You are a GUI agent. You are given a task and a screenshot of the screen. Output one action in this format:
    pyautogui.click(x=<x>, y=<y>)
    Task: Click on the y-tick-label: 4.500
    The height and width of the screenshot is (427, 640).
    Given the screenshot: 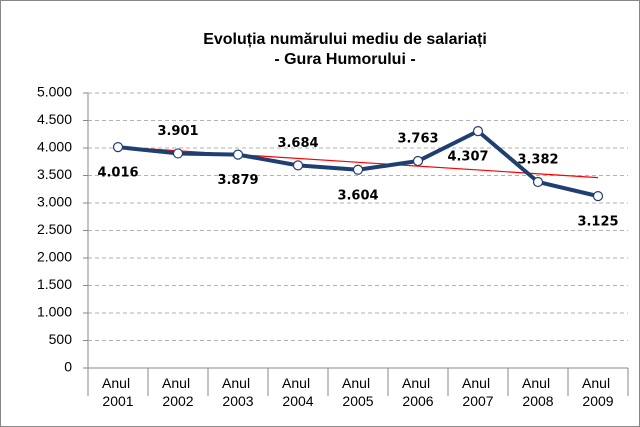 What is the action you would take?
    pyautogui.click(x=54, y=119)
    